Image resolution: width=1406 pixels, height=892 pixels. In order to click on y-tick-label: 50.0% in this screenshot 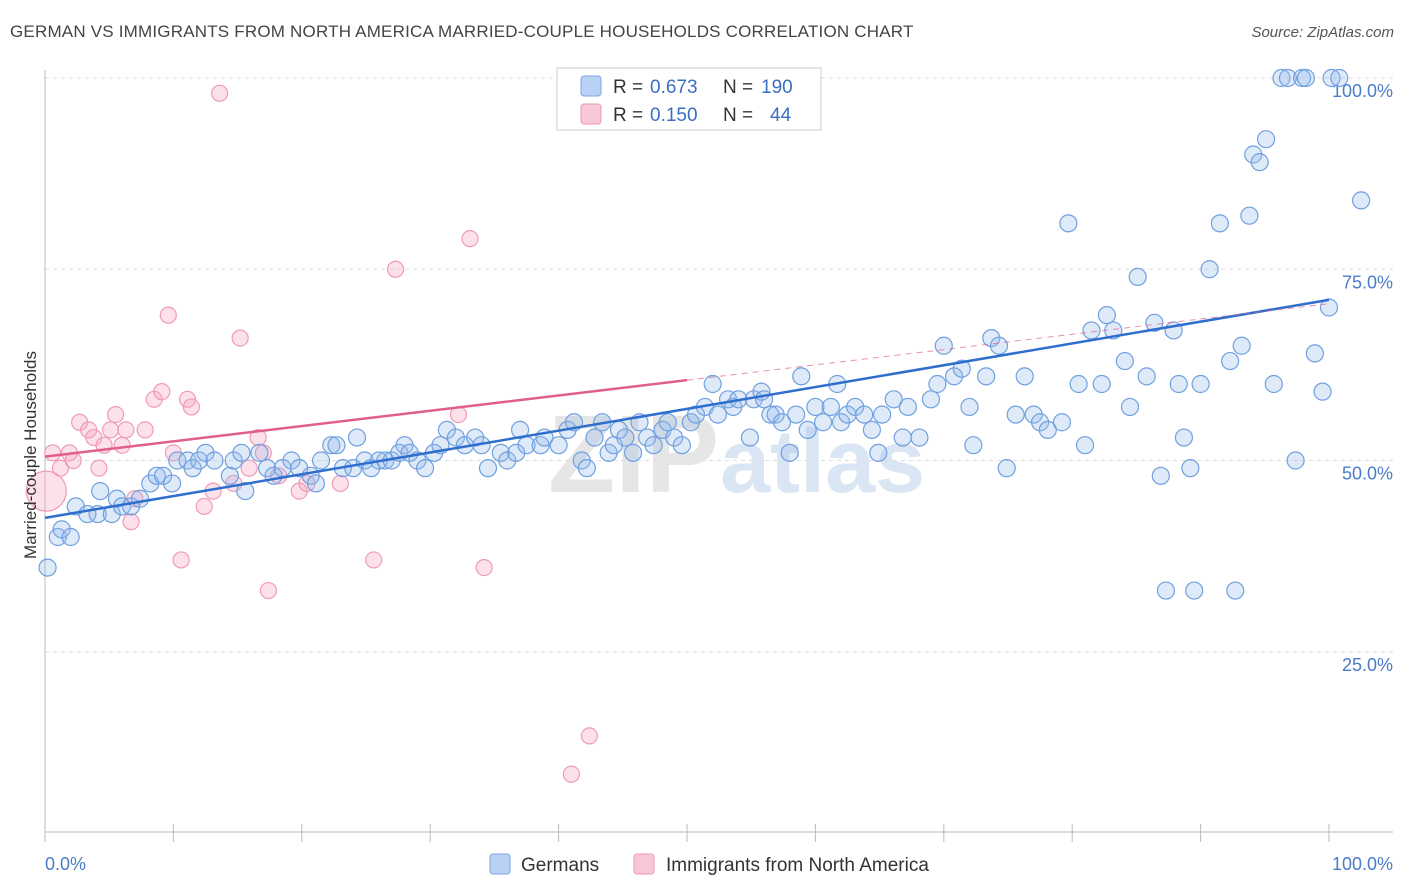, I will do `click(1367, 474)`.